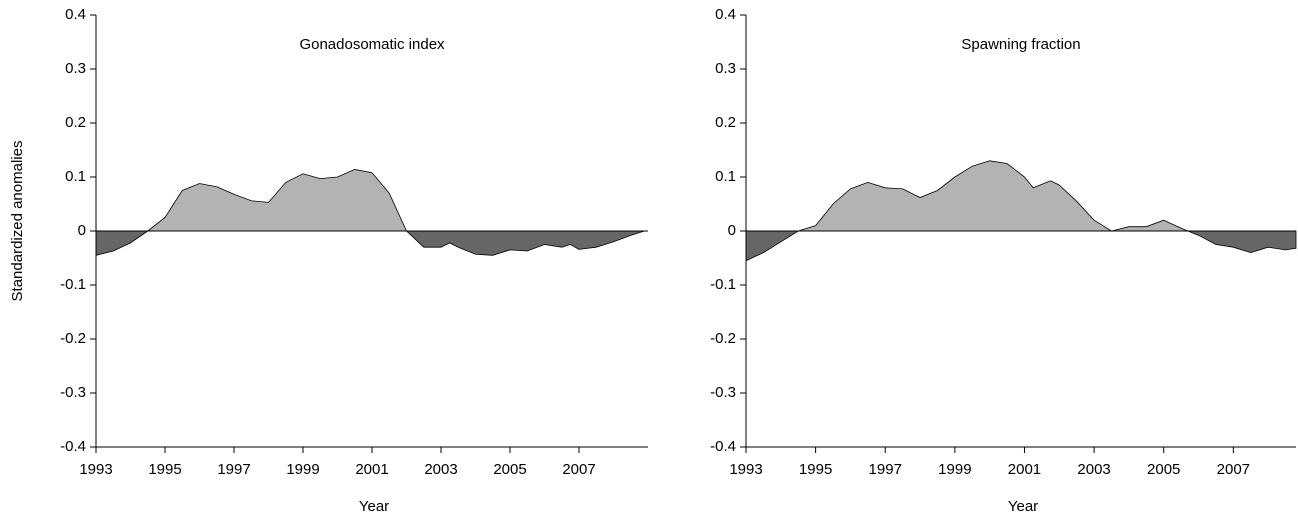  What do you see at coordinates (372, 44) in the screenshot?
I see `chart-title: Gonadosomatic index` at bounding box center [372, 44].